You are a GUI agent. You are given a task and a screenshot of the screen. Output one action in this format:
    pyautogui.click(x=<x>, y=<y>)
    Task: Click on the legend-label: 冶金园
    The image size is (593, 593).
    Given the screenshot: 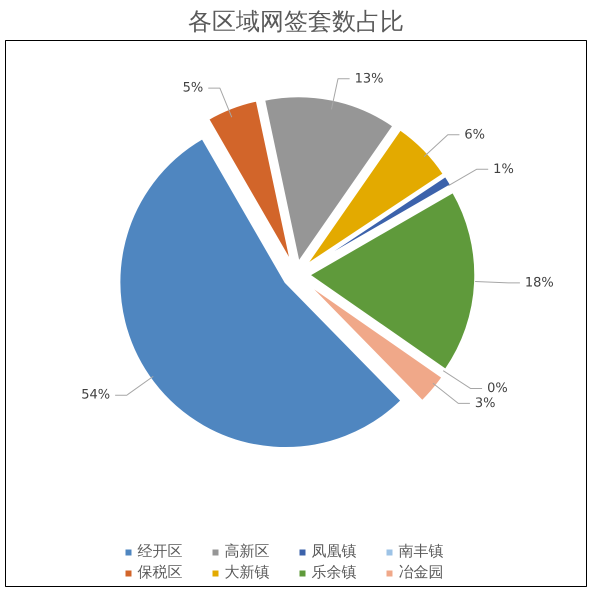 What is the action you would take?
    pyautogui.click(x=421, y=572)
    